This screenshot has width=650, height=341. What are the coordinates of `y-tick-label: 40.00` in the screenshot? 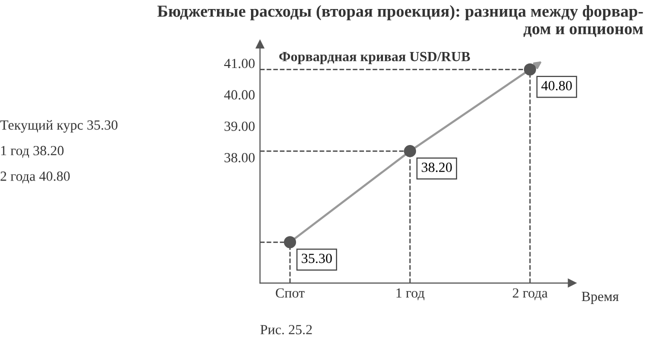 It's located at (239, 95).